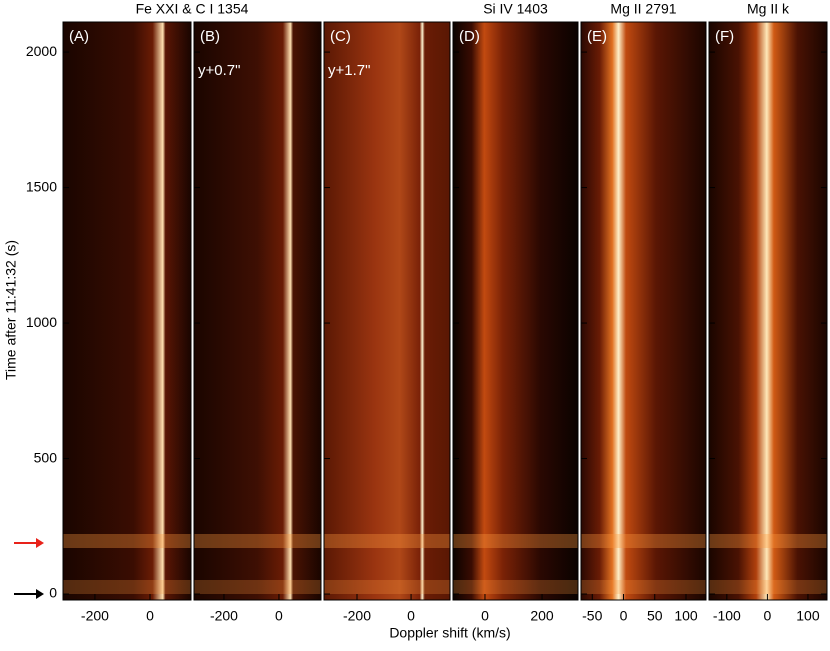 This screenshot has height=651, width=830. I want to click on y-tick-label: 1000, so click(41, 322).